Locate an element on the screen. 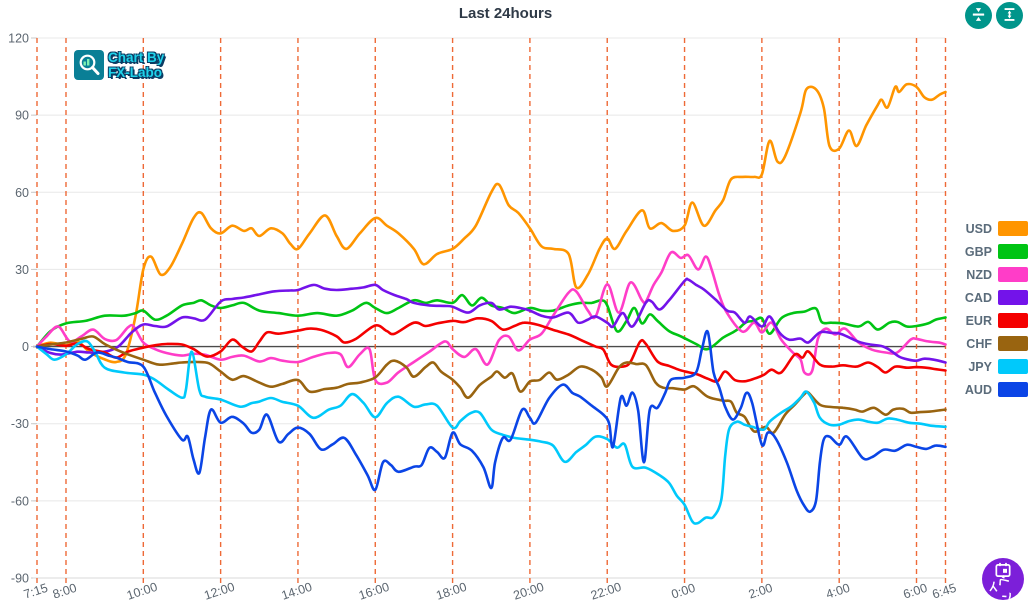 This screenshot has height=605, width=1031. x-axis-label: 2:00 is located at coordinates (761, 591).